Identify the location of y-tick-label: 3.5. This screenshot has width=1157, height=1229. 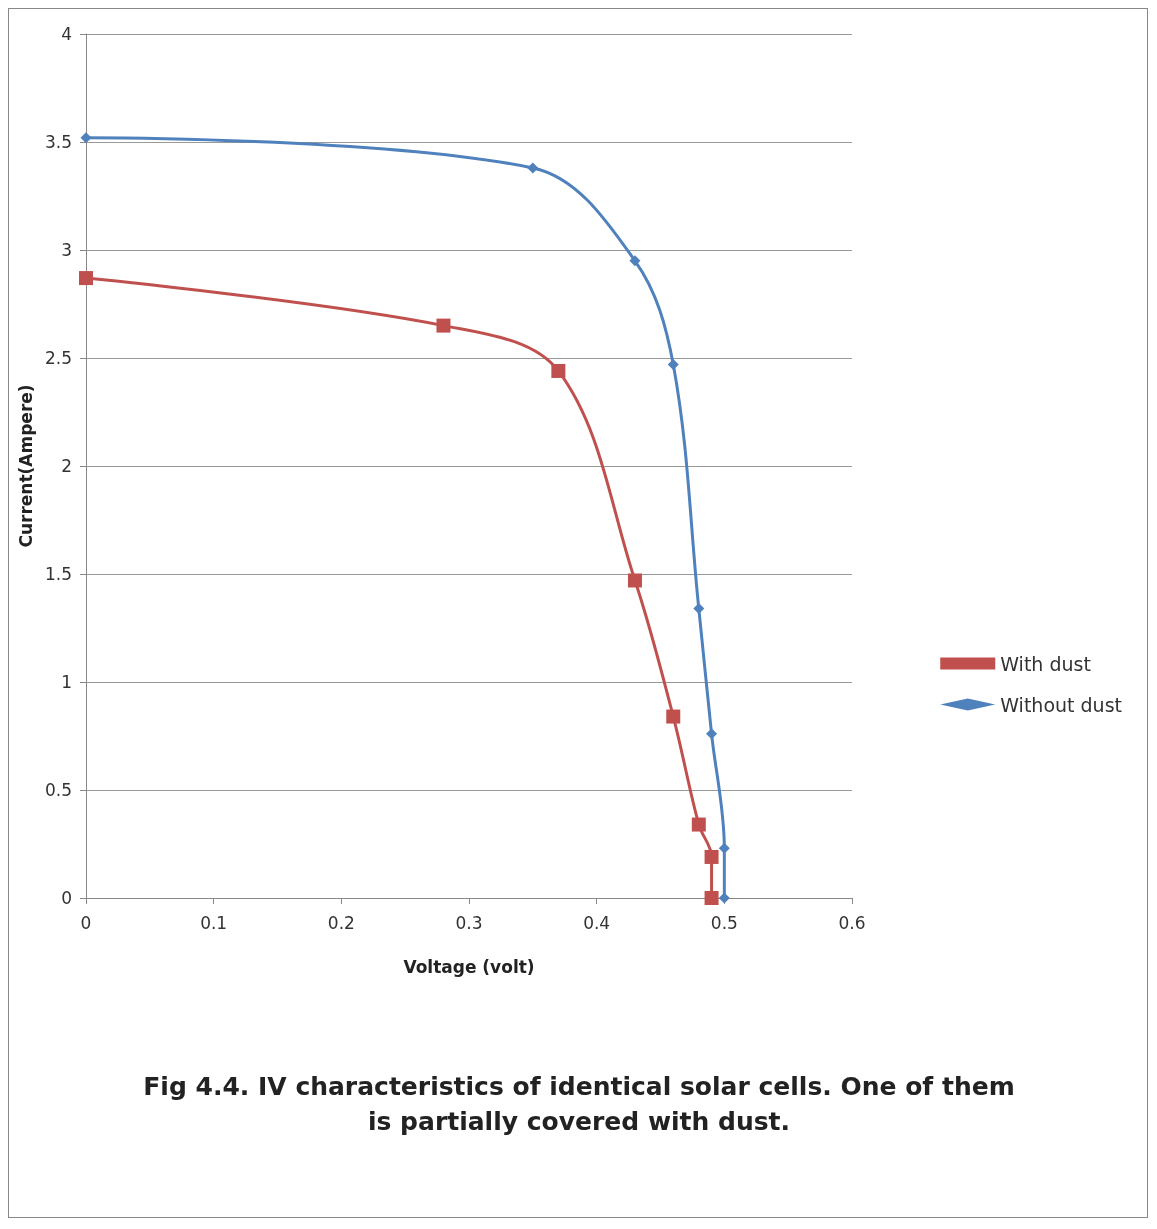
(58, 142).